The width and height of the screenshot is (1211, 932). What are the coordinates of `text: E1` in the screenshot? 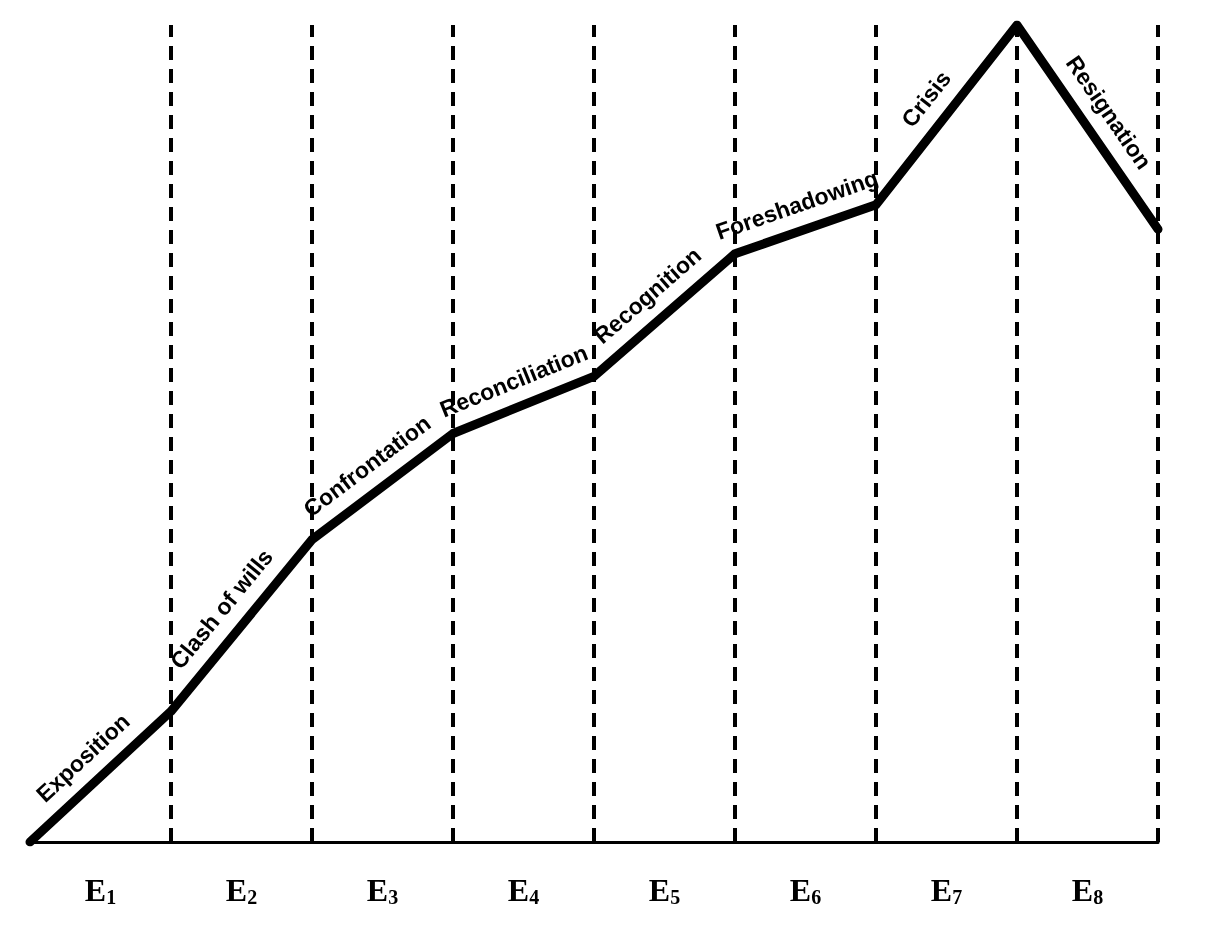 It's located at (100, 890).